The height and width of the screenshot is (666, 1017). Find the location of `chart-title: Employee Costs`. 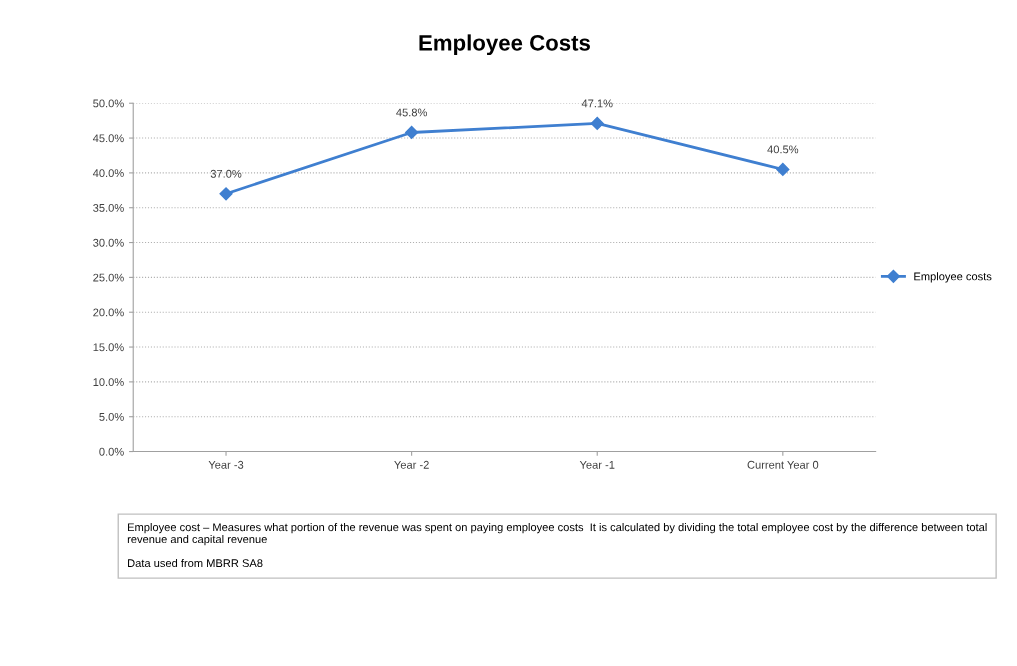

chart-title: Employee Costs is located at coordinates (504, 45).